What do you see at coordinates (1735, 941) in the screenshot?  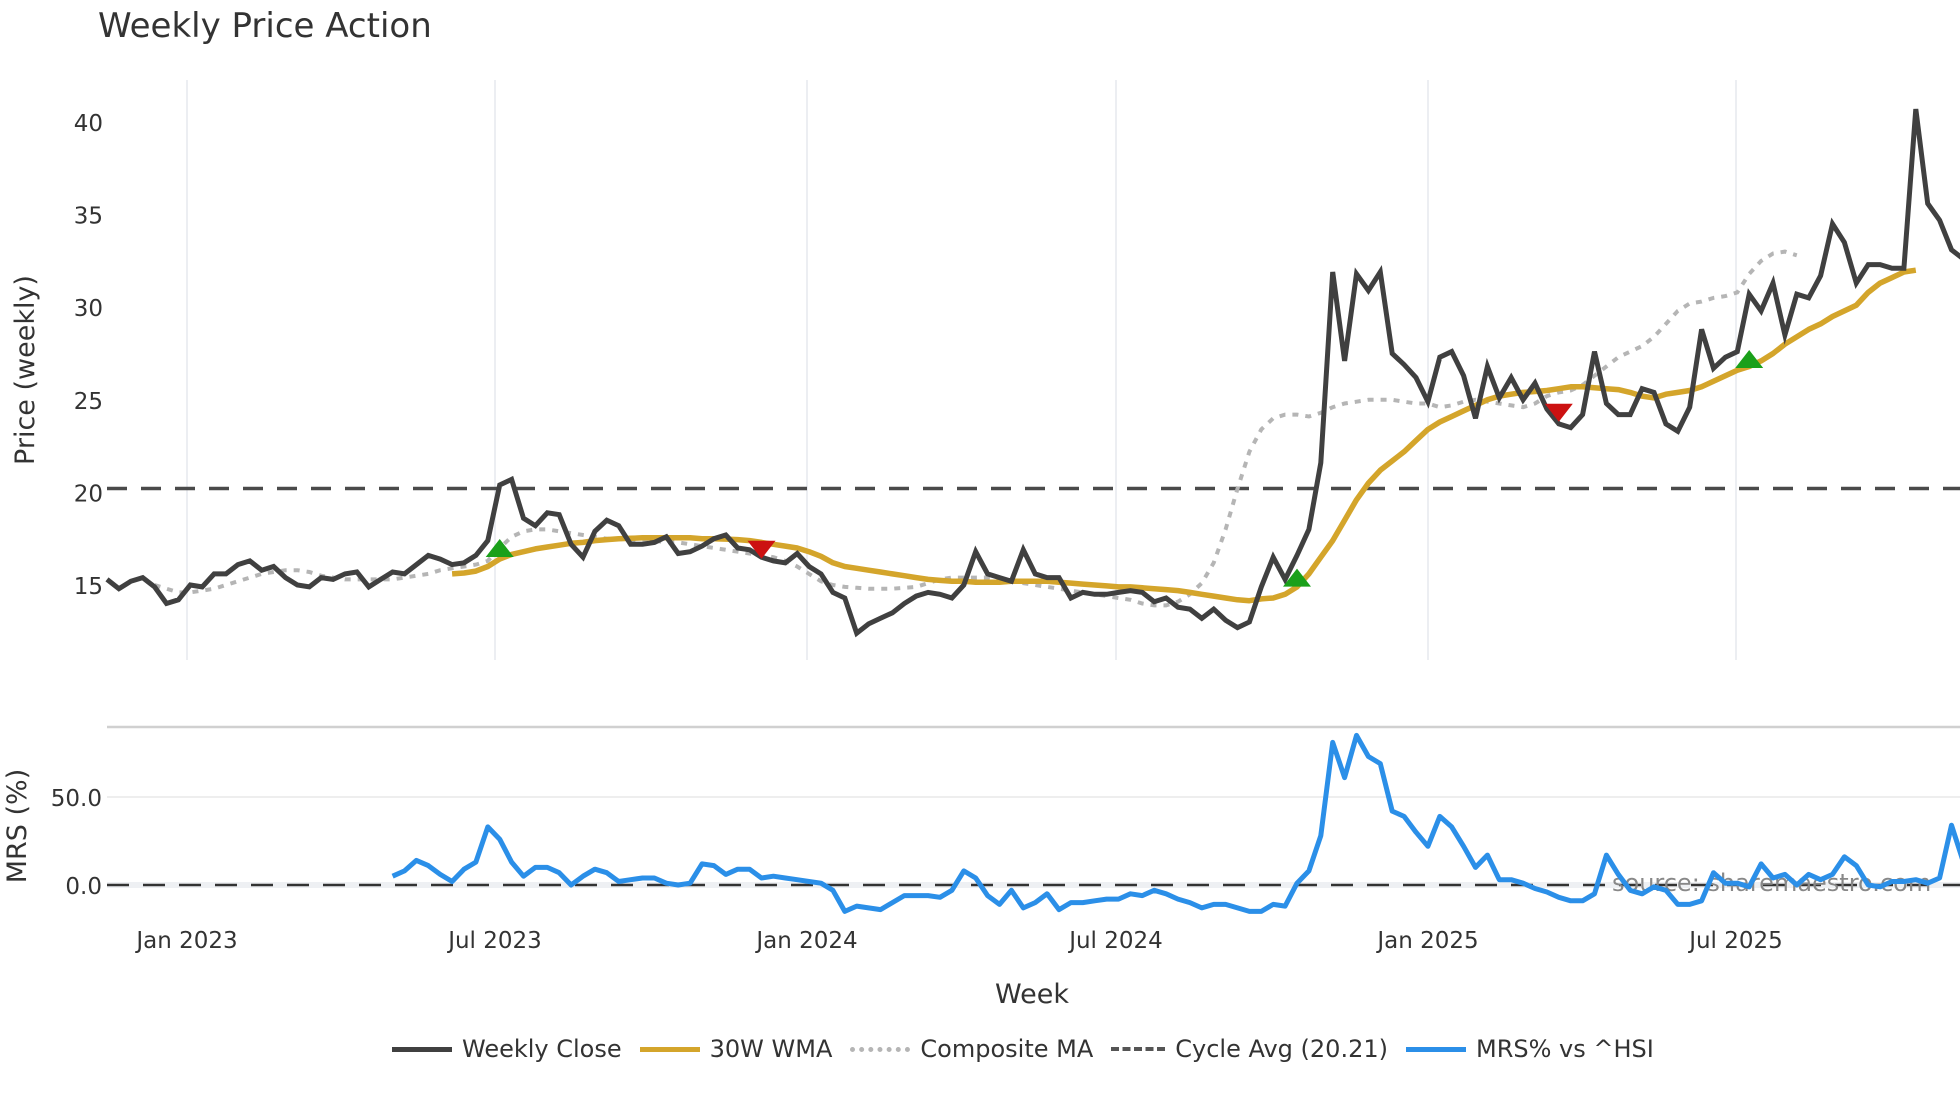 I see `x-tick-label: Jul 2025` at bounding box center [1735, 941].